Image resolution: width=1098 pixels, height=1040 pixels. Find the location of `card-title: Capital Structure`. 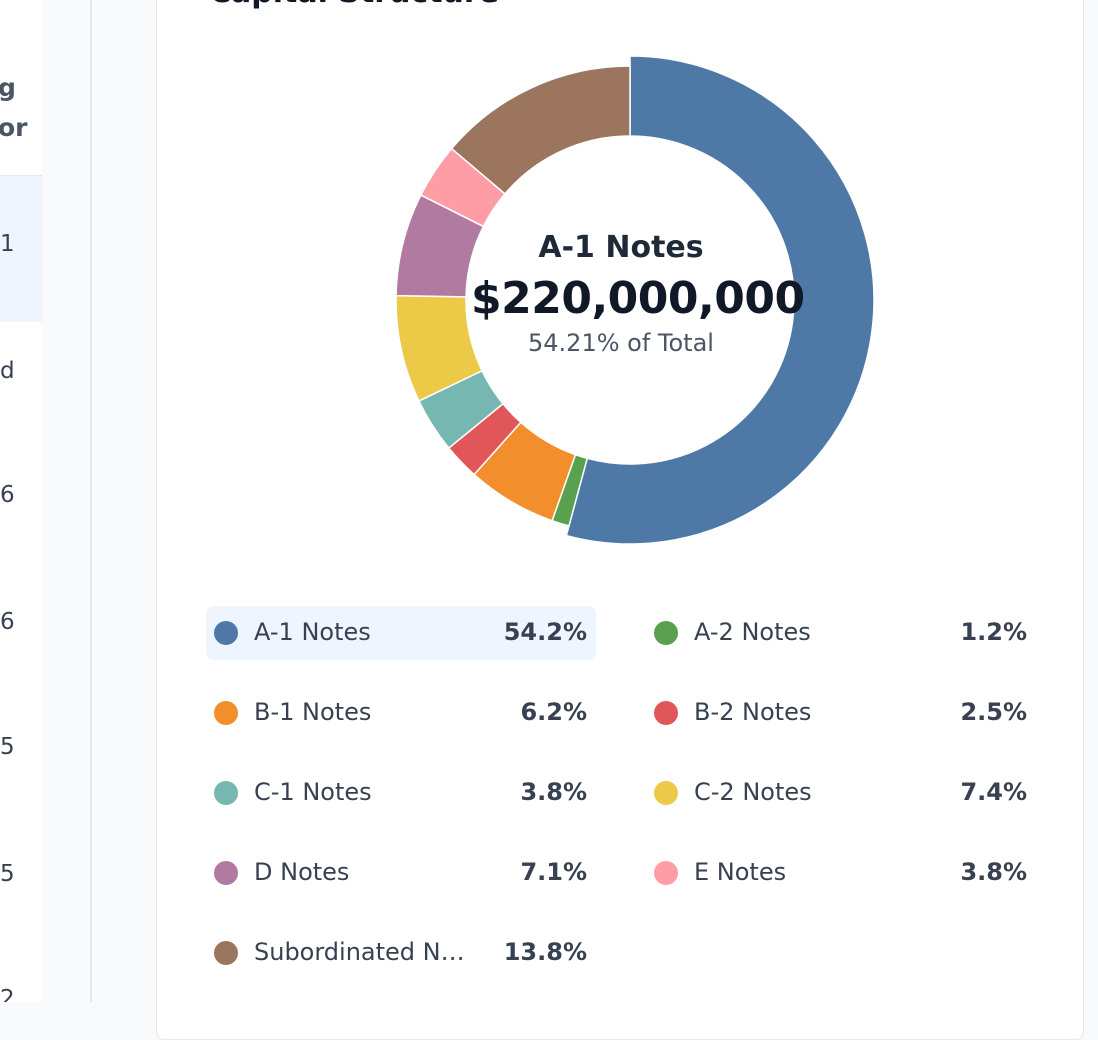

card-title: Capital Structure is located at coordinates (354, 5).